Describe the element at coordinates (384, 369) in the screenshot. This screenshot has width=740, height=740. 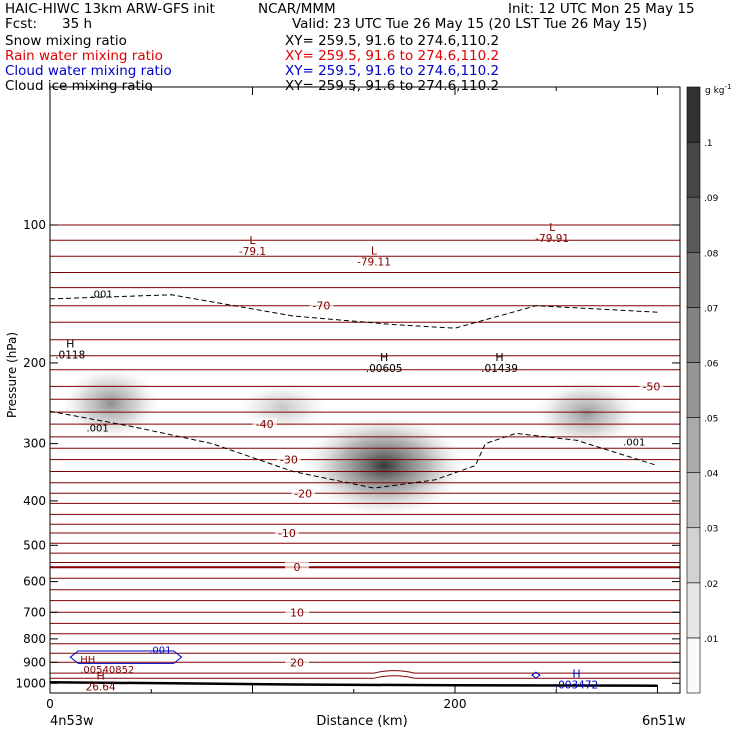
I see `extremum-value: .00605` at that location.